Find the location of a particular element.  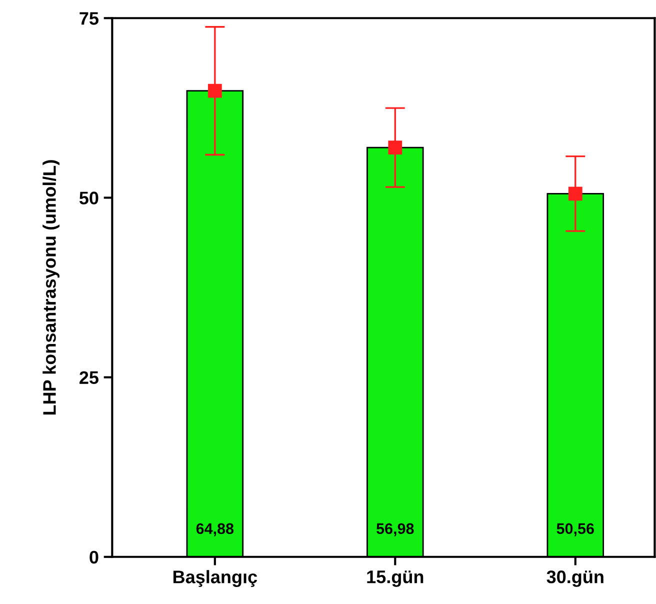

y-tick-label: 25 is located at coordinates (89, 377).